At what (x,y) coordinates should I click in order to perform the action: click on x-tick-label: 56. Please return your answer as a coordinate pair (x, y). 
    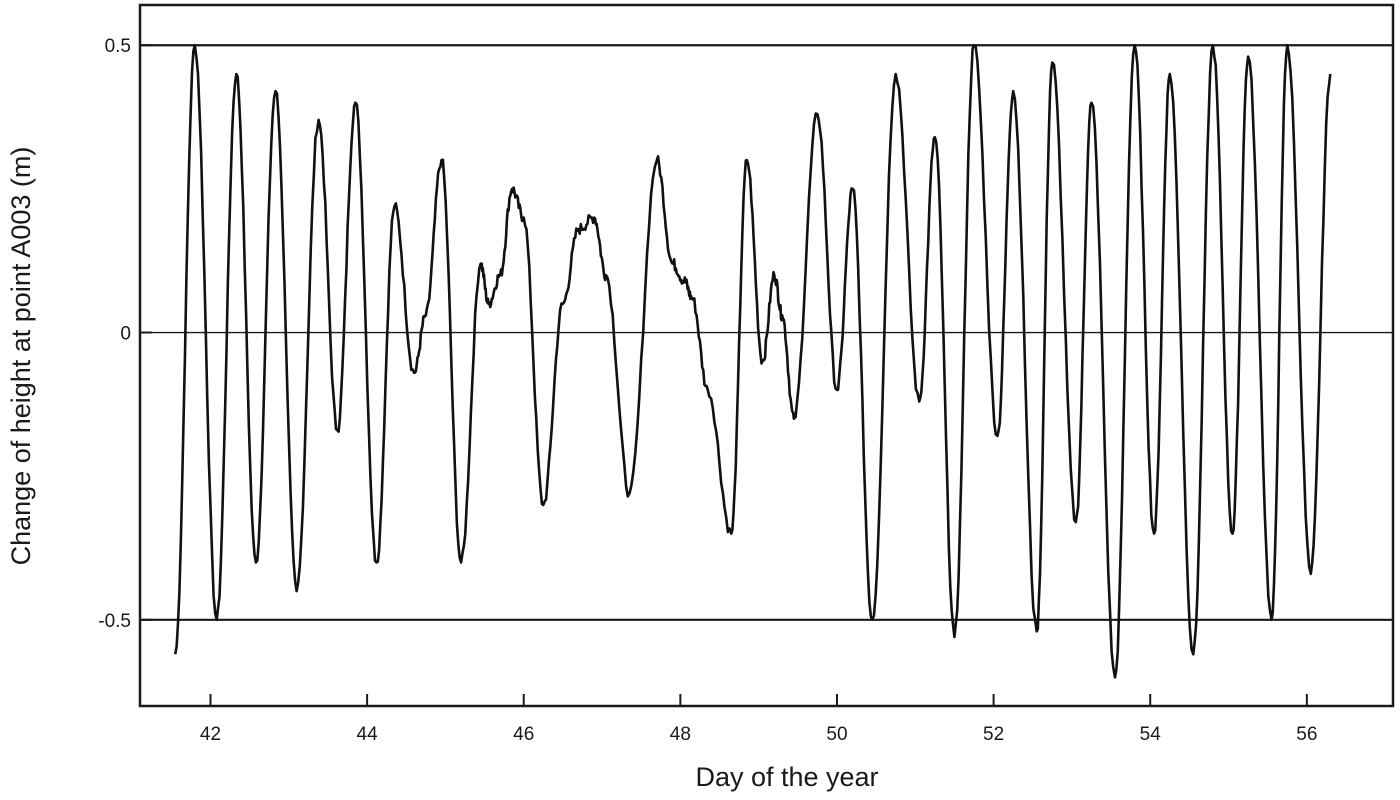
    Looking at the image, I should click on (1306, 734).